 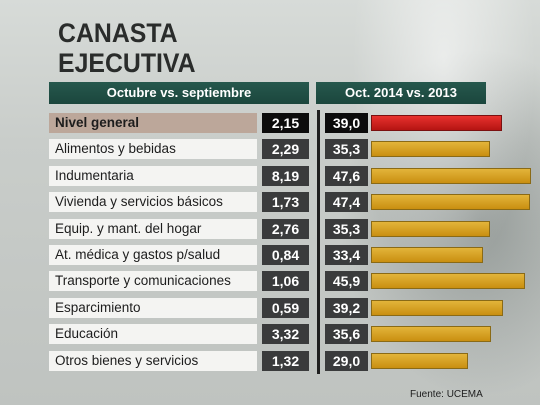 I want to click on category-label: Transporte y comunicaciones, so click(x=153, y=281).